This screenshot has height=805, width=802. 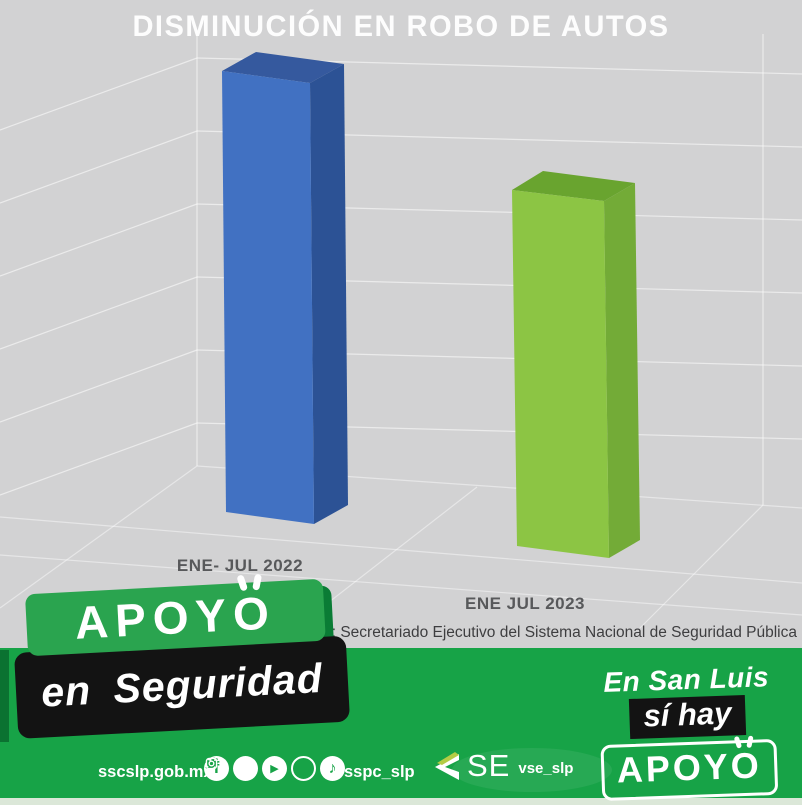 What do you see at coordinates (268, 297) in the screenshot?
I see `bar-2022-front-face` at bounding box center [268, 297].